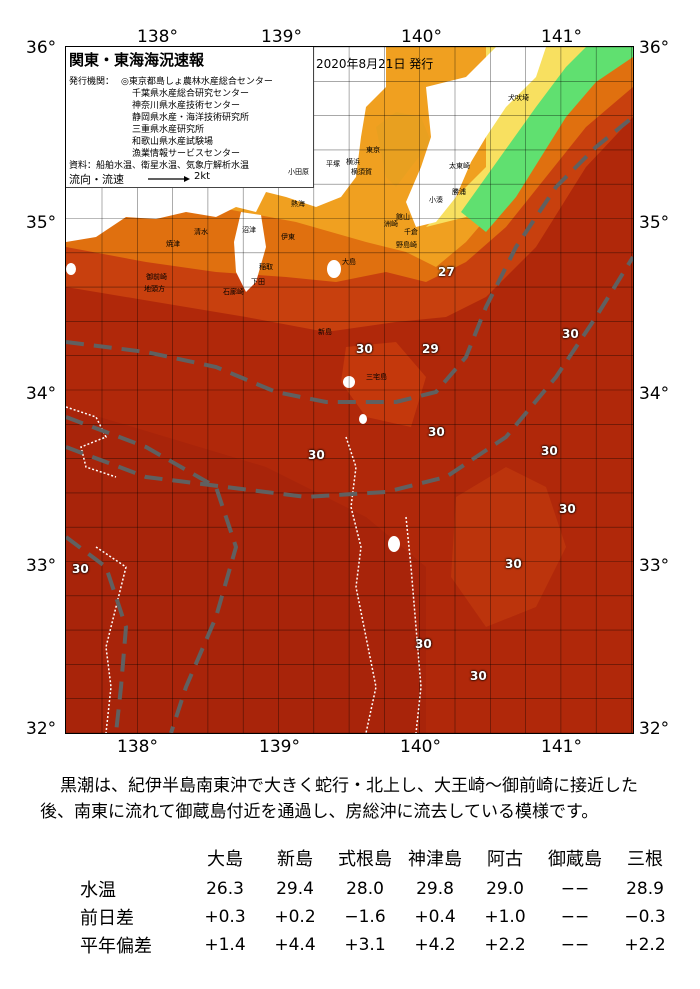  Describe the element at coordinates (513, 564) in the screenshot. I see `temp-label-30-g: 30` at that location.